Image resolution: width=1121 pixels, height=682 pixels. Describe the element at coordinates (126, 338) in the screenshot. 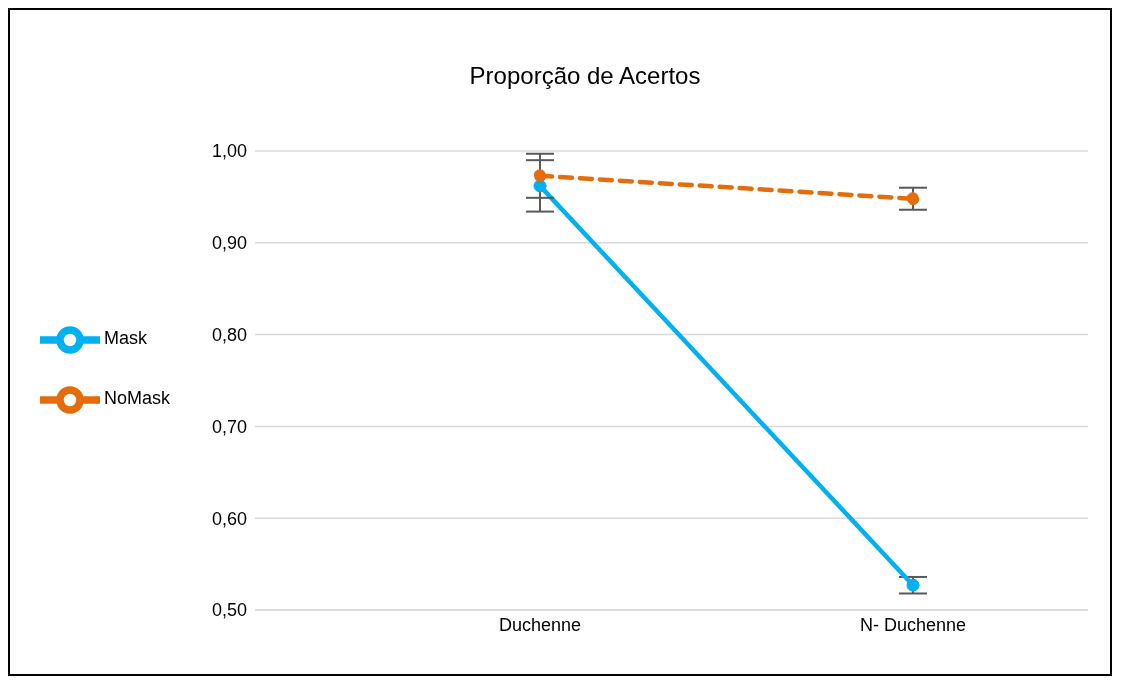

I see `legend-label: Mask` at that location.